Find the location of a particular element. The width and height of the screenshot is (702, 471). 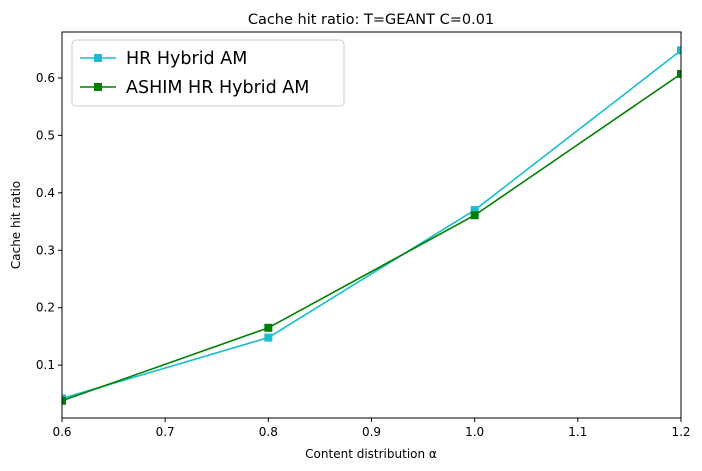

y-tick-label: 0.3 is located at coordinates (45, 250).